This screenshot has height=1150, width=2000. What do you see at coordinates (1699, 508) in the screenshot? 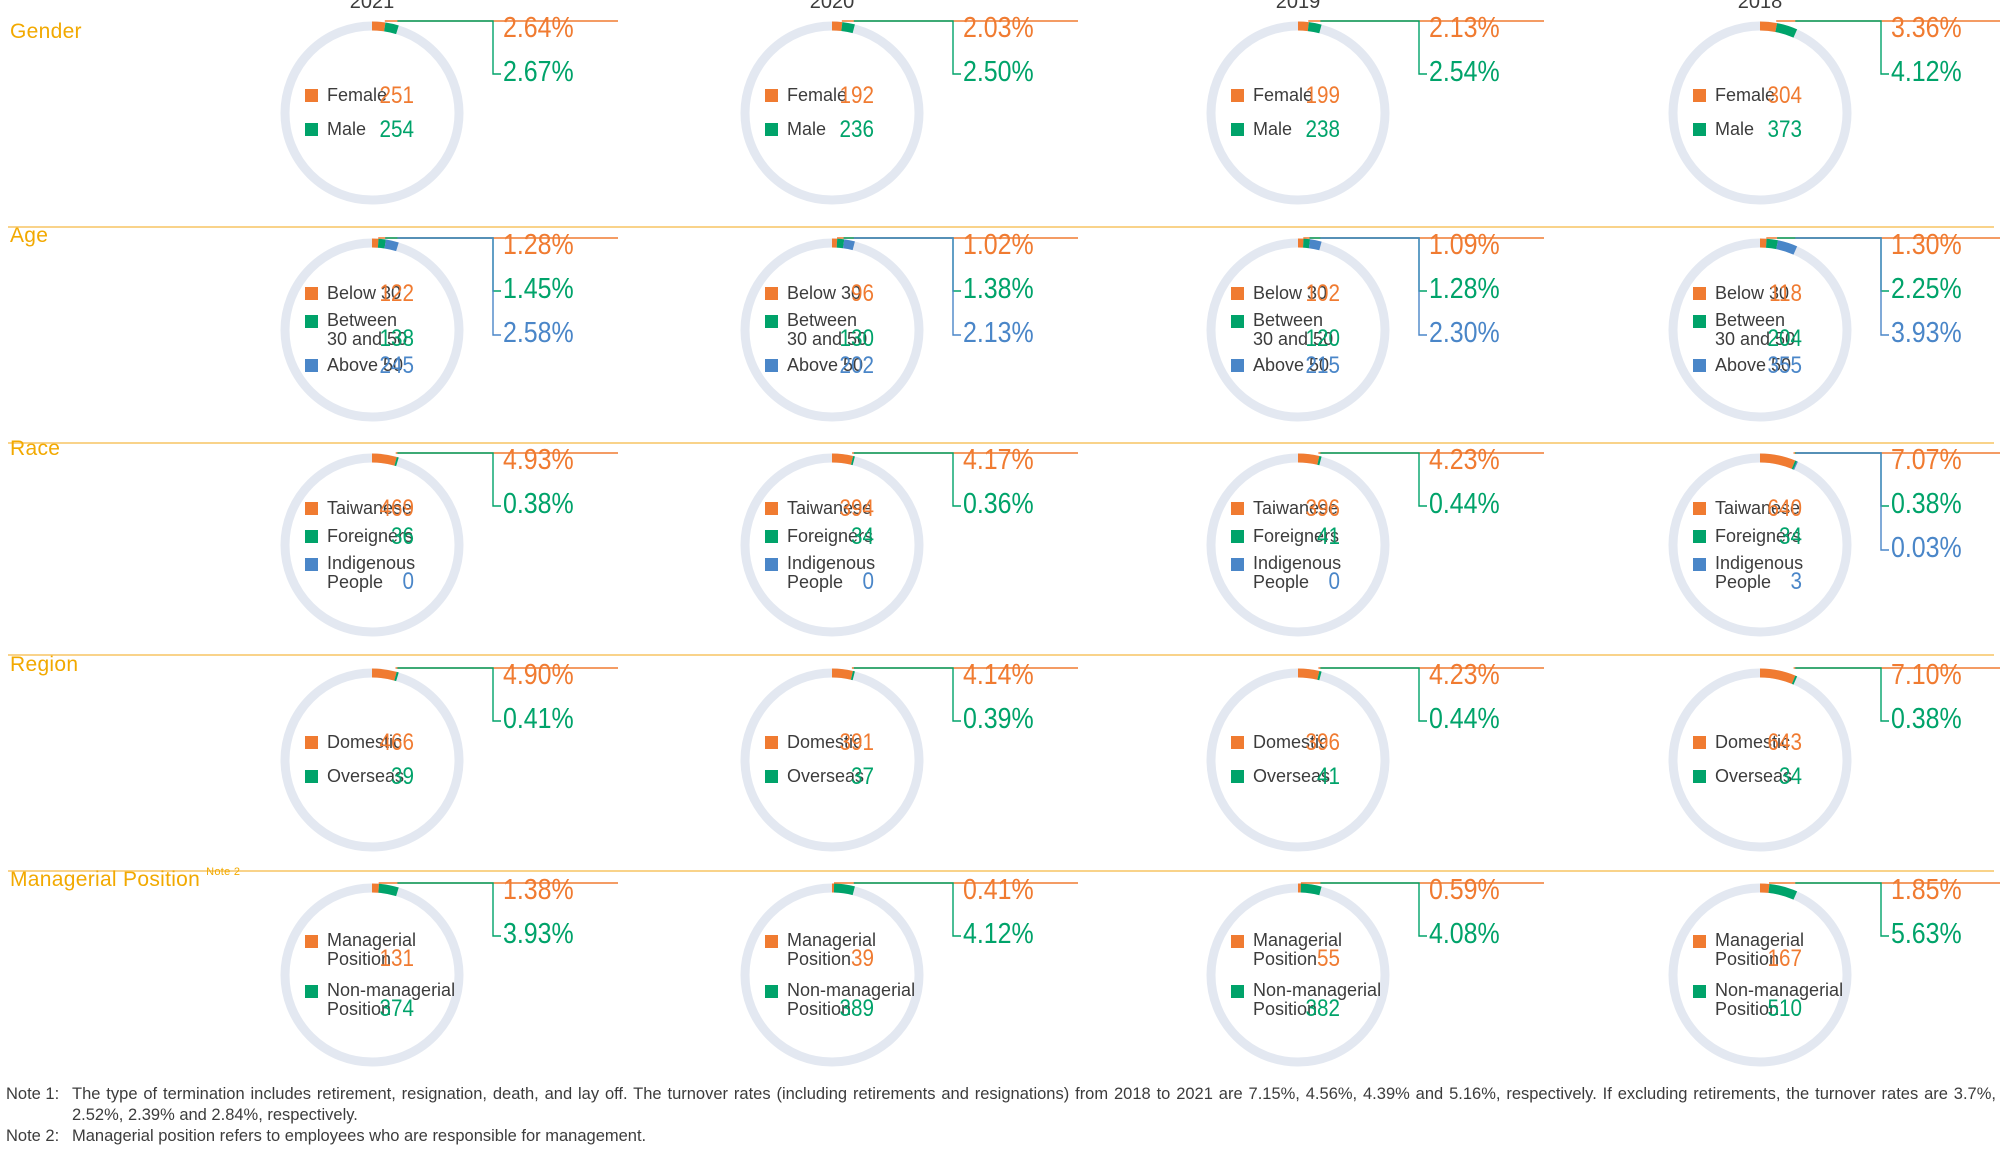
I see `legend-race-2018-taiwanese-swatch` at bounding box center [1699, 508].